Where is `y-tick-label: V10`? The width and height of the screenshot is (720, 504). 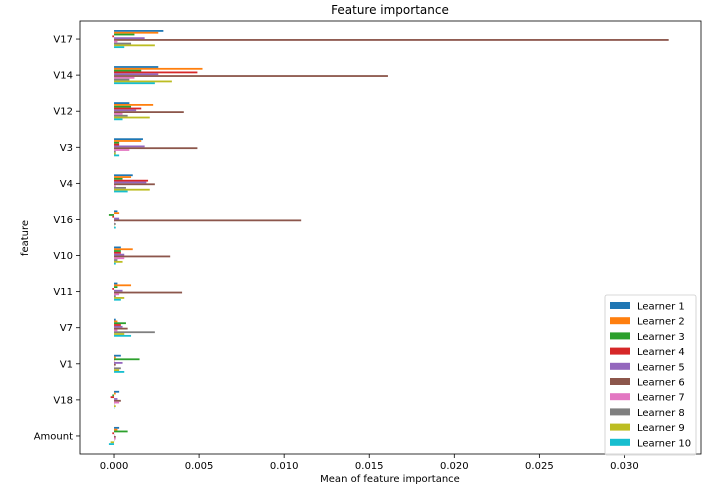 y-tick-label: V10 is located at coordinates (63, 256).